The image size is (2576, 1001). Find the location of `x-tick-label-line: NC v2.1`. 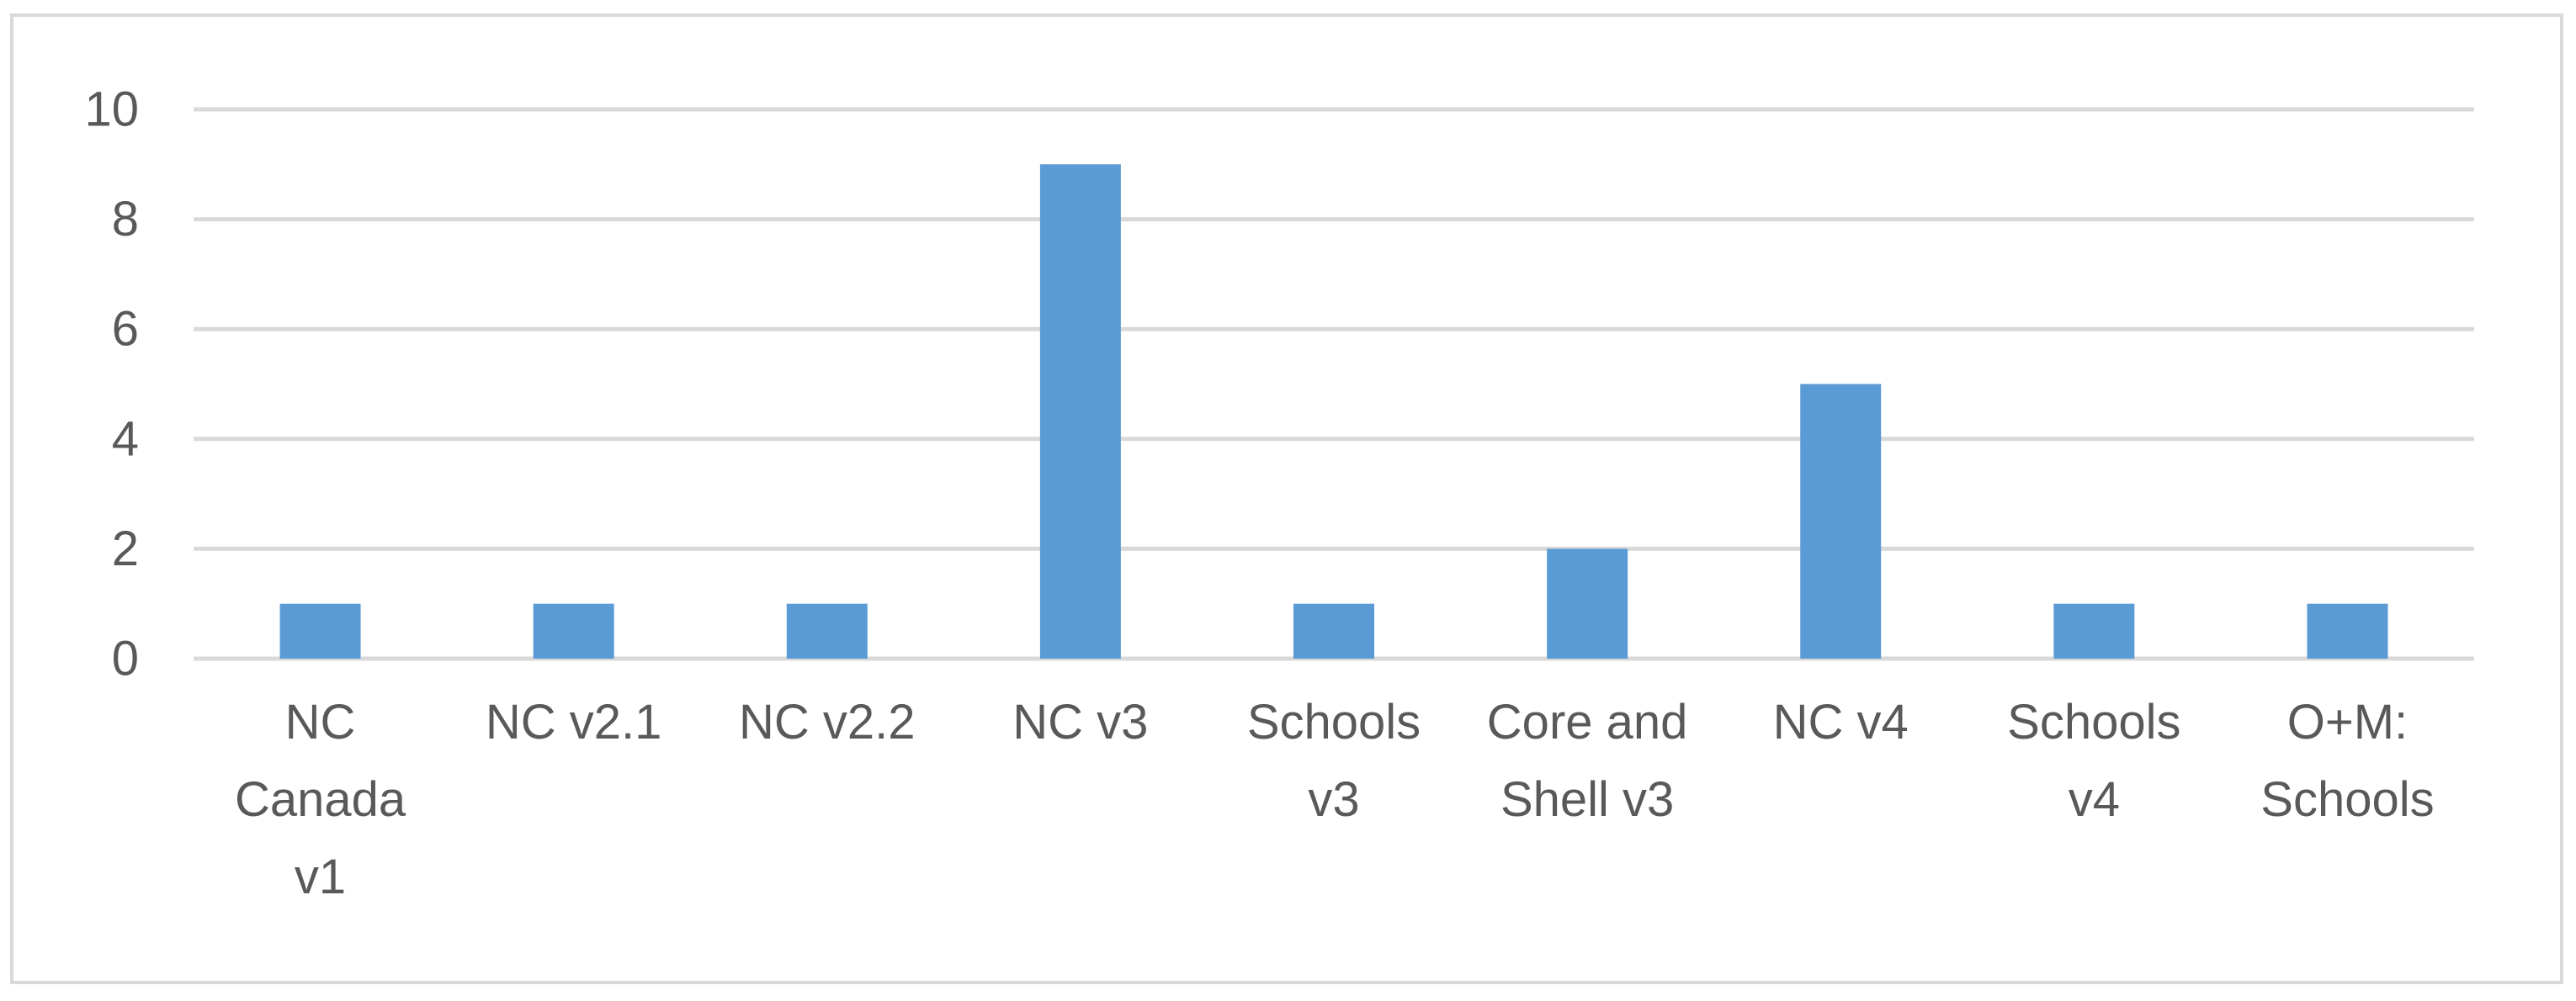

x-tick-label-line: NC v2.1 is located at coordinates (574, 722).